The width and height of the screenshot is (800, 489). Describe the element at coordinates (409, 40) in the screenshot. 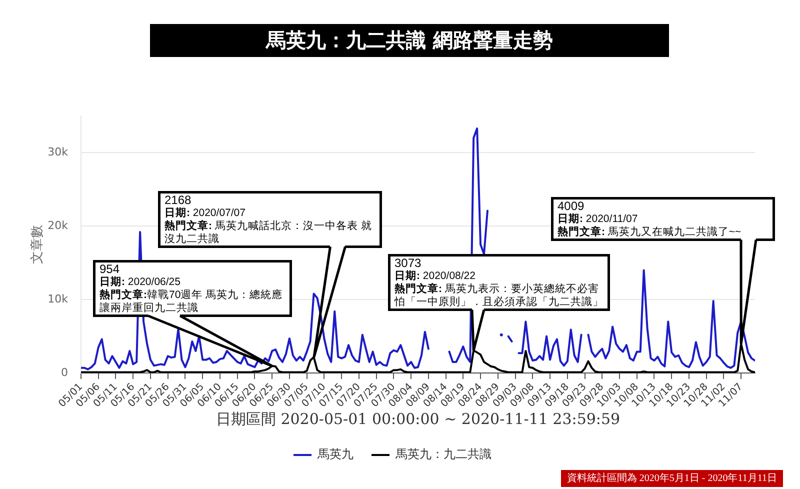

I see `chart-title: 馬英九：九二共識 網路聲量走勢` at that location.